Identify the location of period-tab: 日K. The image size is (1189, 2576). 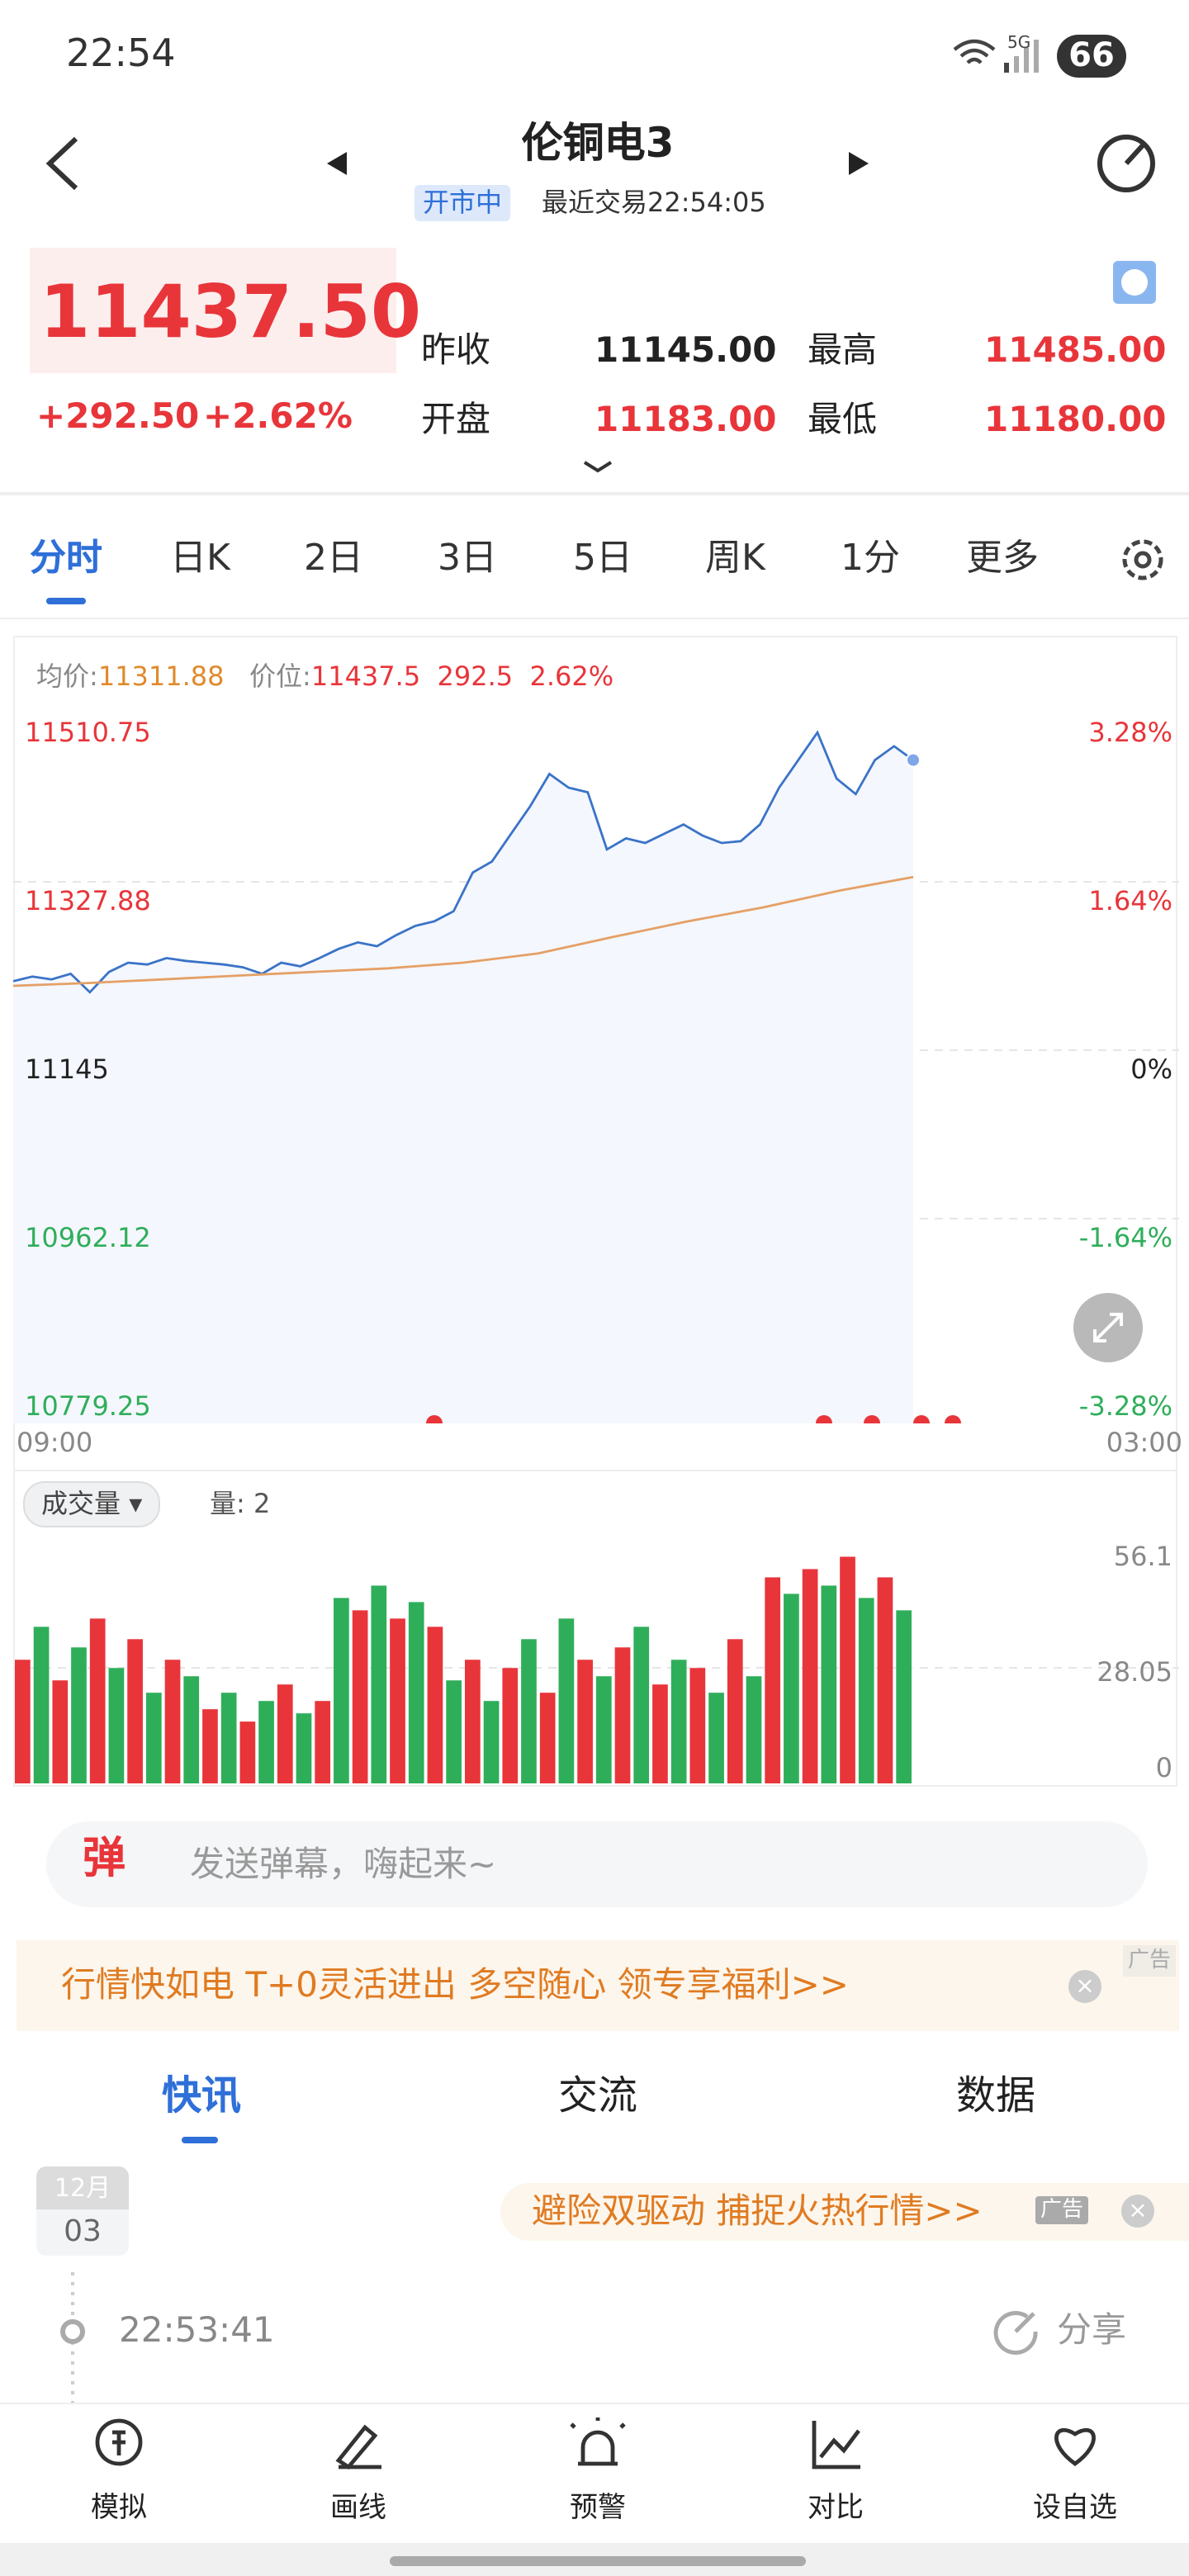
(200, 559).